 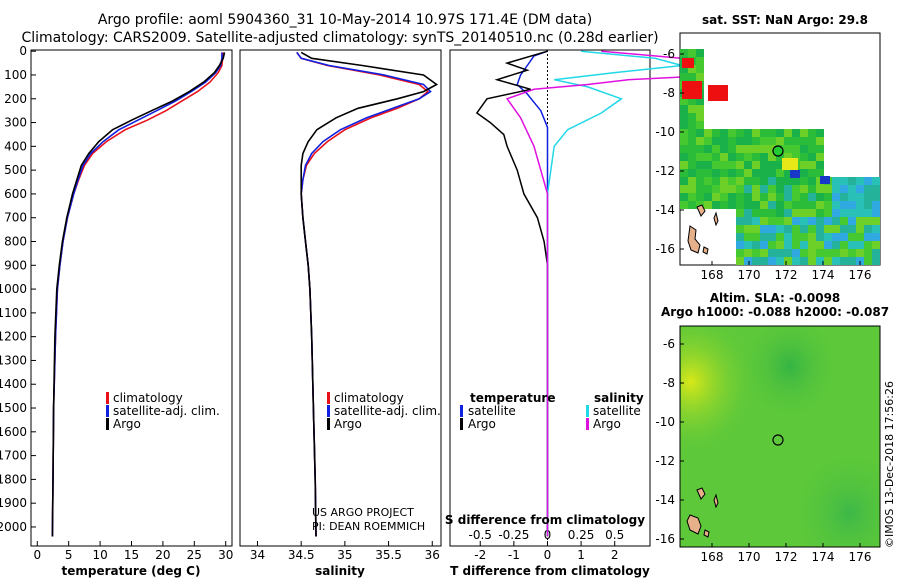 What do you see at coordinates (127, 424) in the screenshot?
I see `legend-argo: Argo` at bounding box center [127, 424].